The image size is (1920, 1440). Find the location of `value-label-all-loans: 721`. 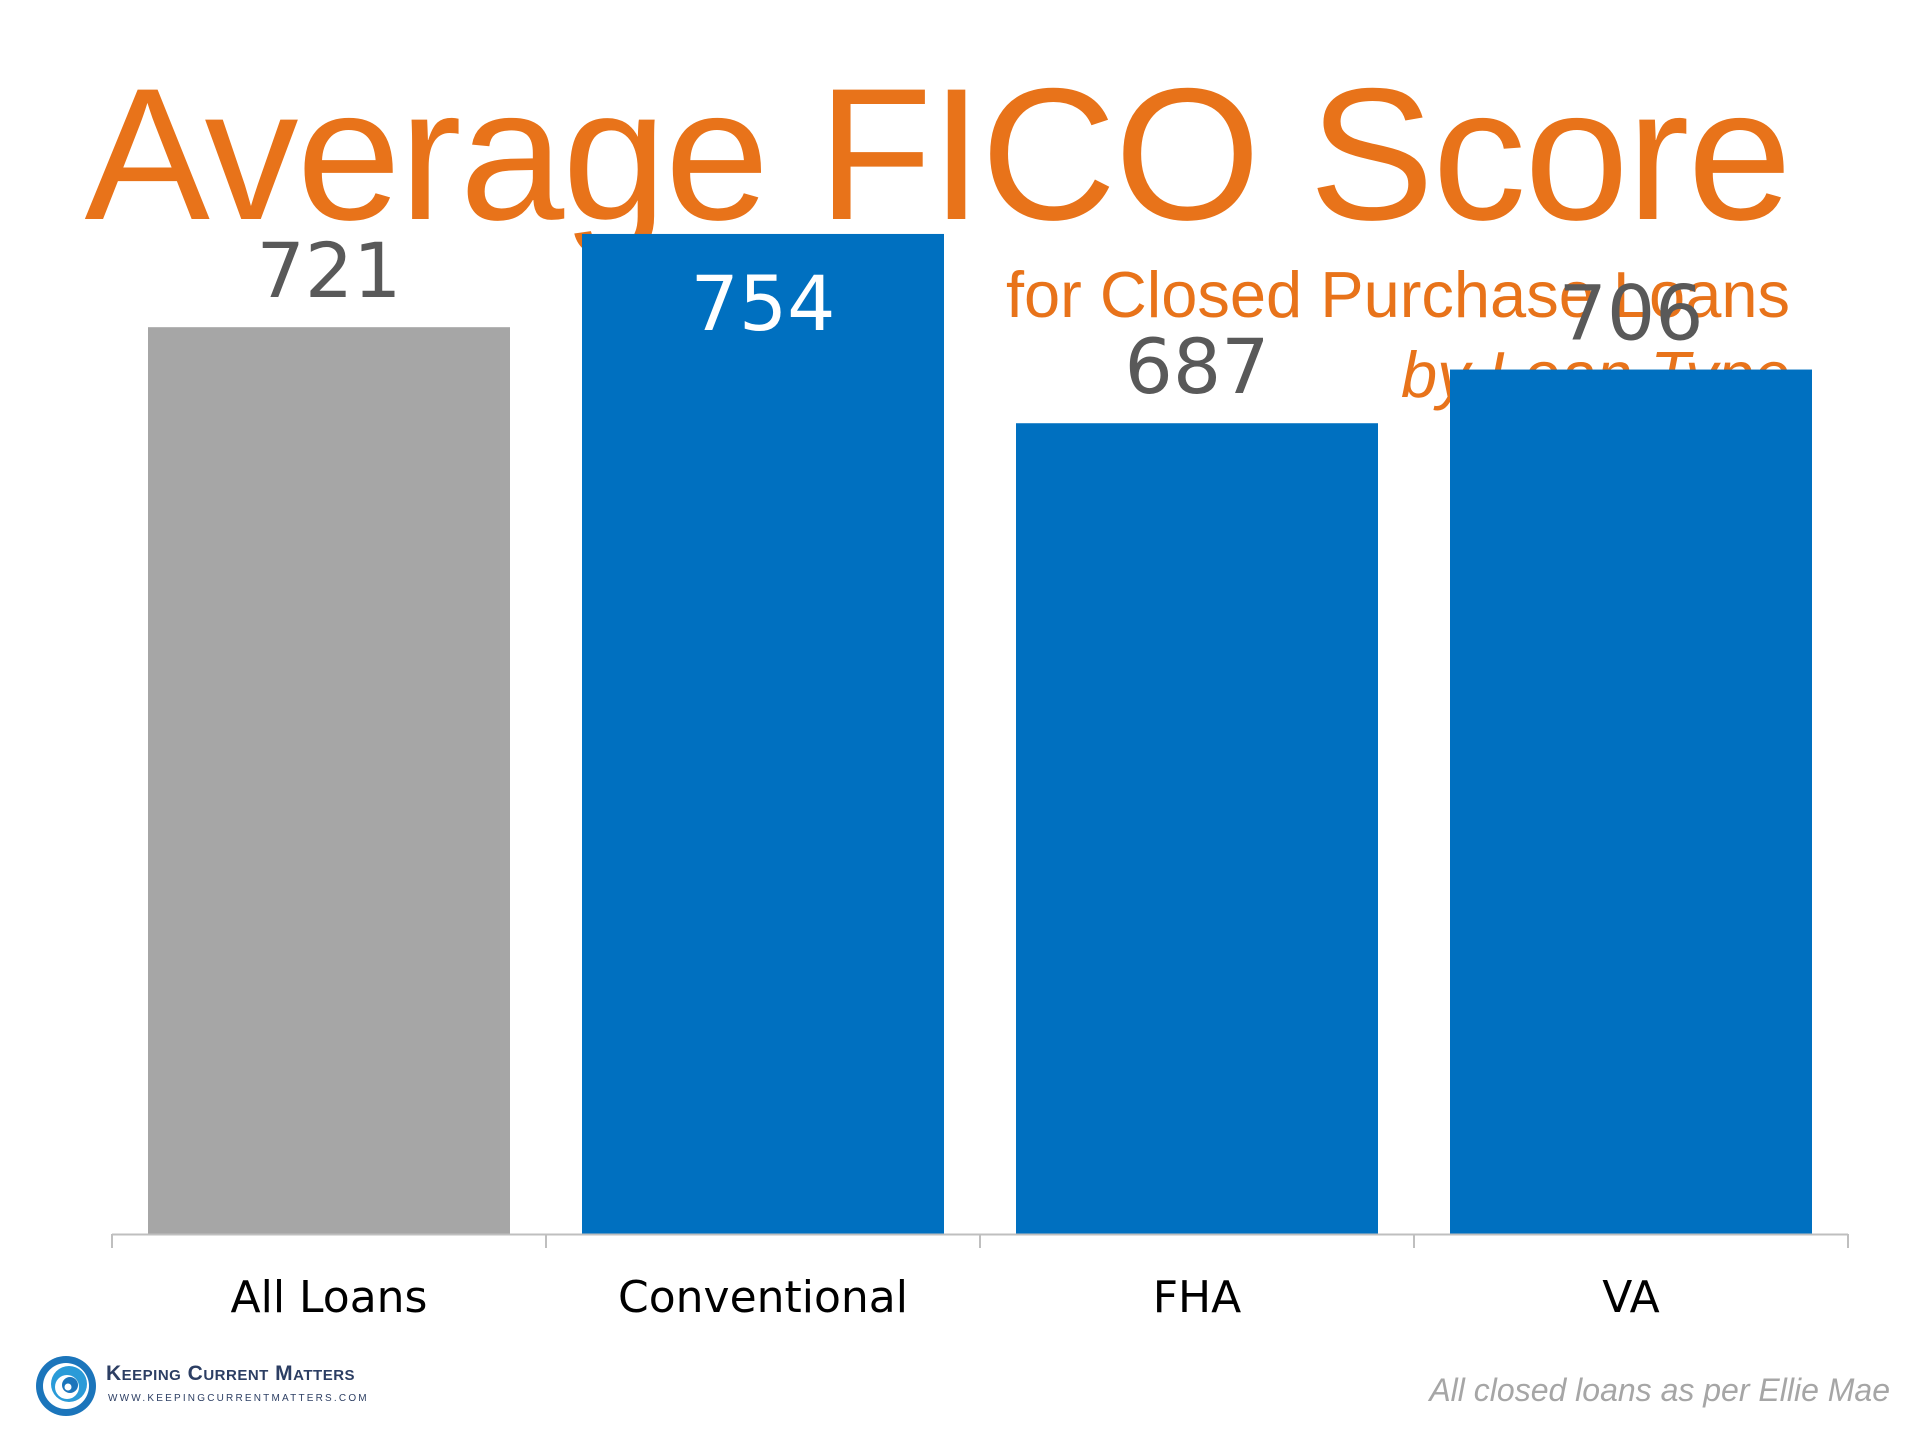

value-label-all-loans: 721 is located at coordinates (328, 270).